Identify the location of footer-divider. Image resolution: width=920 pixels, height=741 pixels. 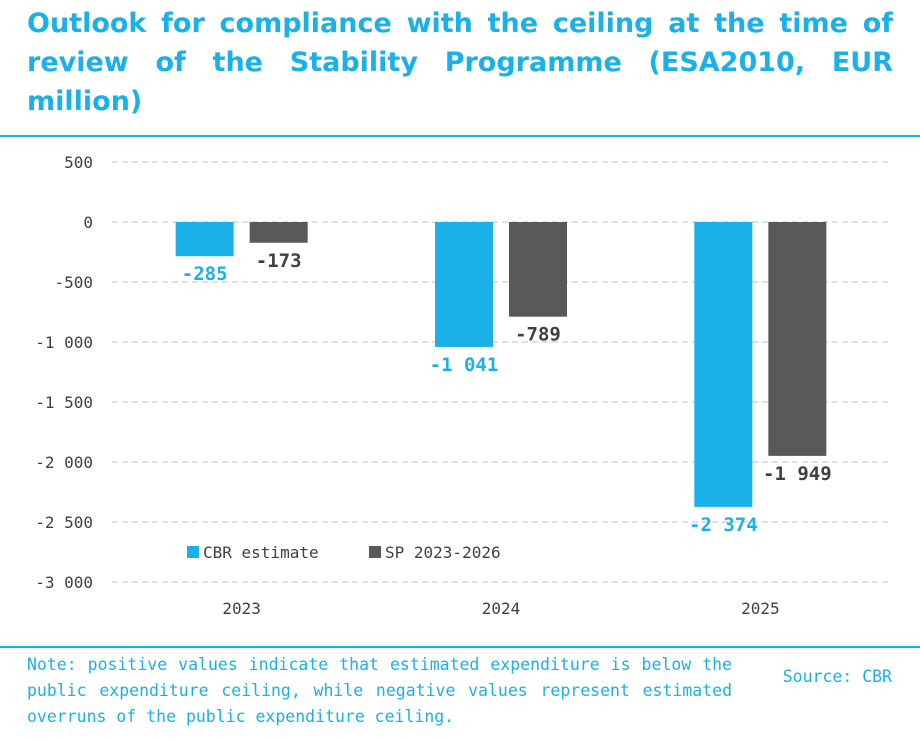
(460, 647).